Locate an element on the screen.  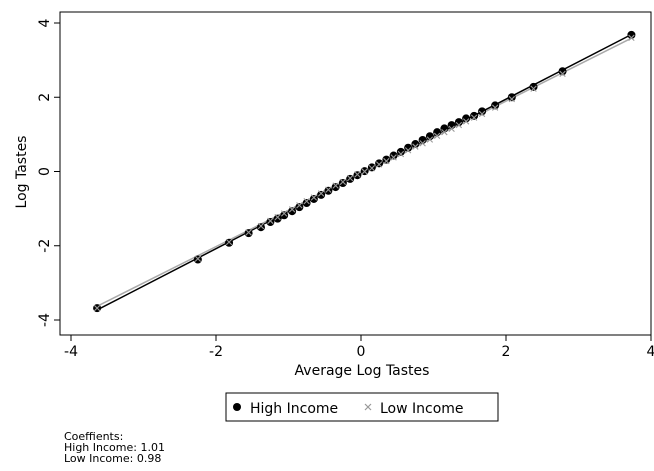
legend: High Income Low Income is located at coordinates (362, 407).